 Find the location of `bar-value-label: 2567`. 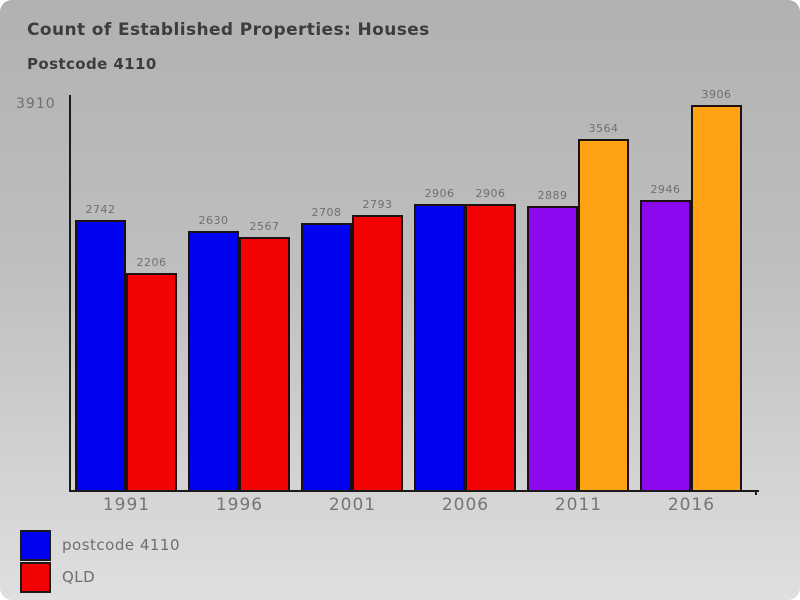

bar-value-label: 2567 is located at coordinates (264, 226).